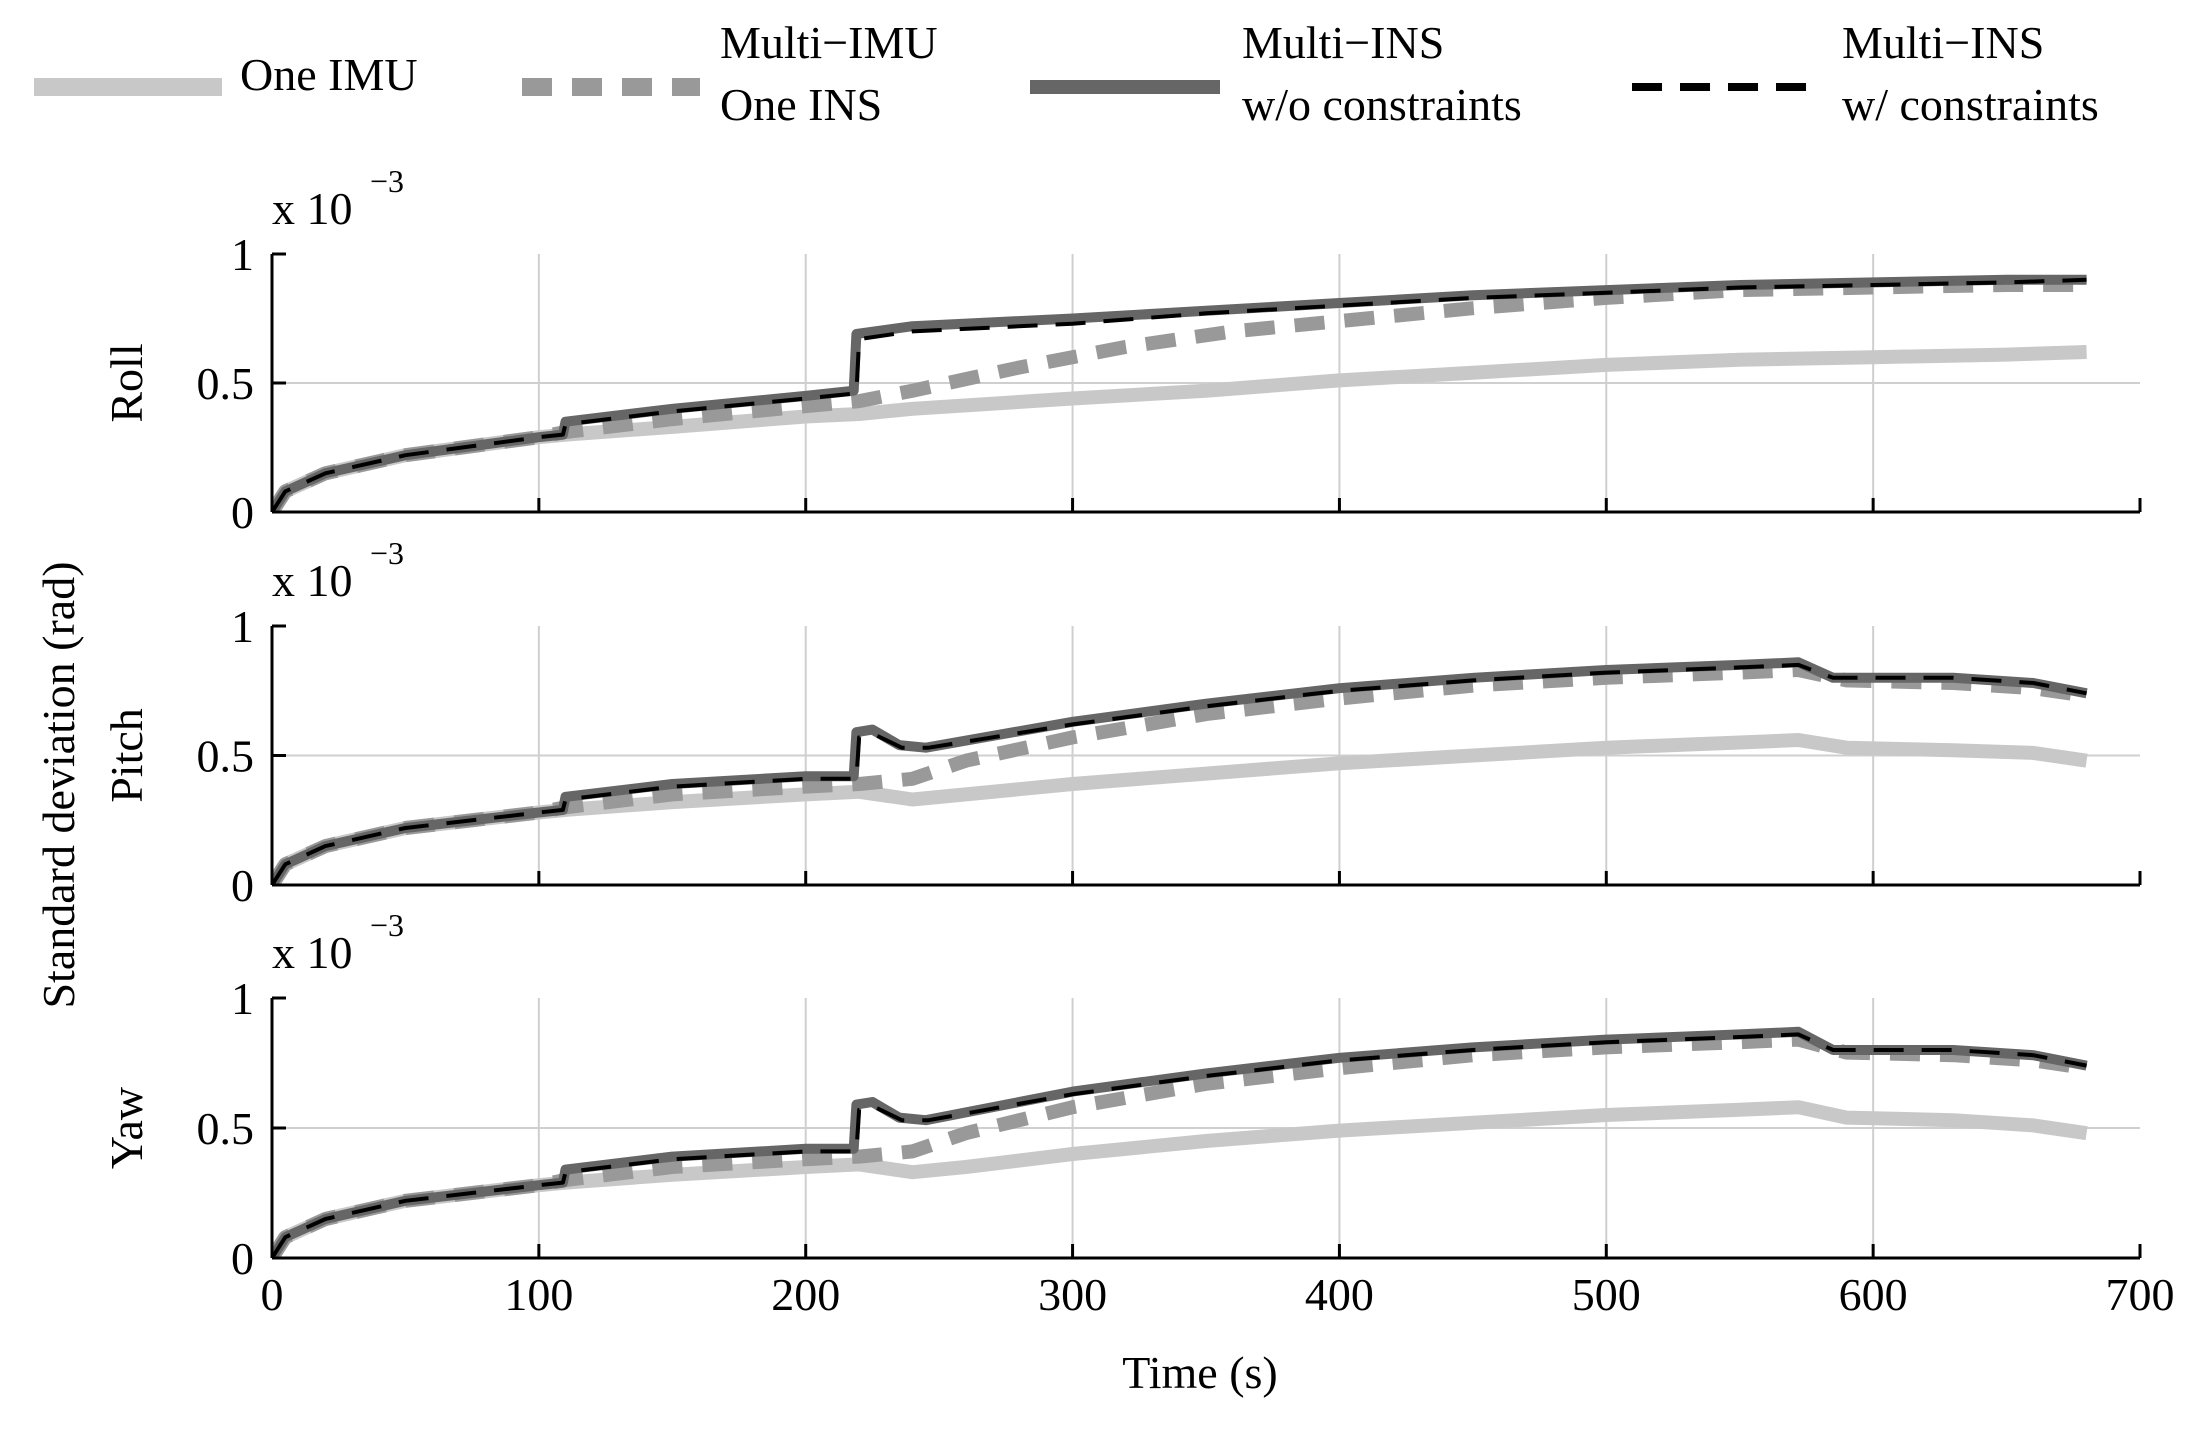 This screenshot has width=2201, height=1433. Describe the element at coordinates (1072, 1294) in the screenshot. I see `x-tick-label: 300` at that location.